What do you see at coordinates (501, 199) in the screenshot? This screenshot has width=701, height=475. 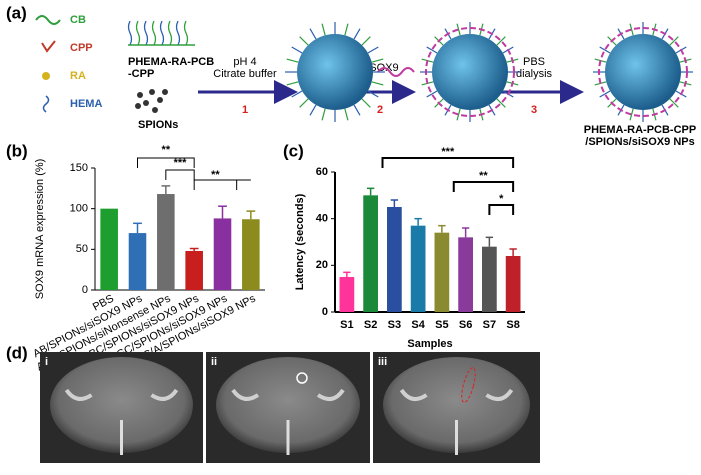 I see `significance: *` at bounding box center [501, 199].